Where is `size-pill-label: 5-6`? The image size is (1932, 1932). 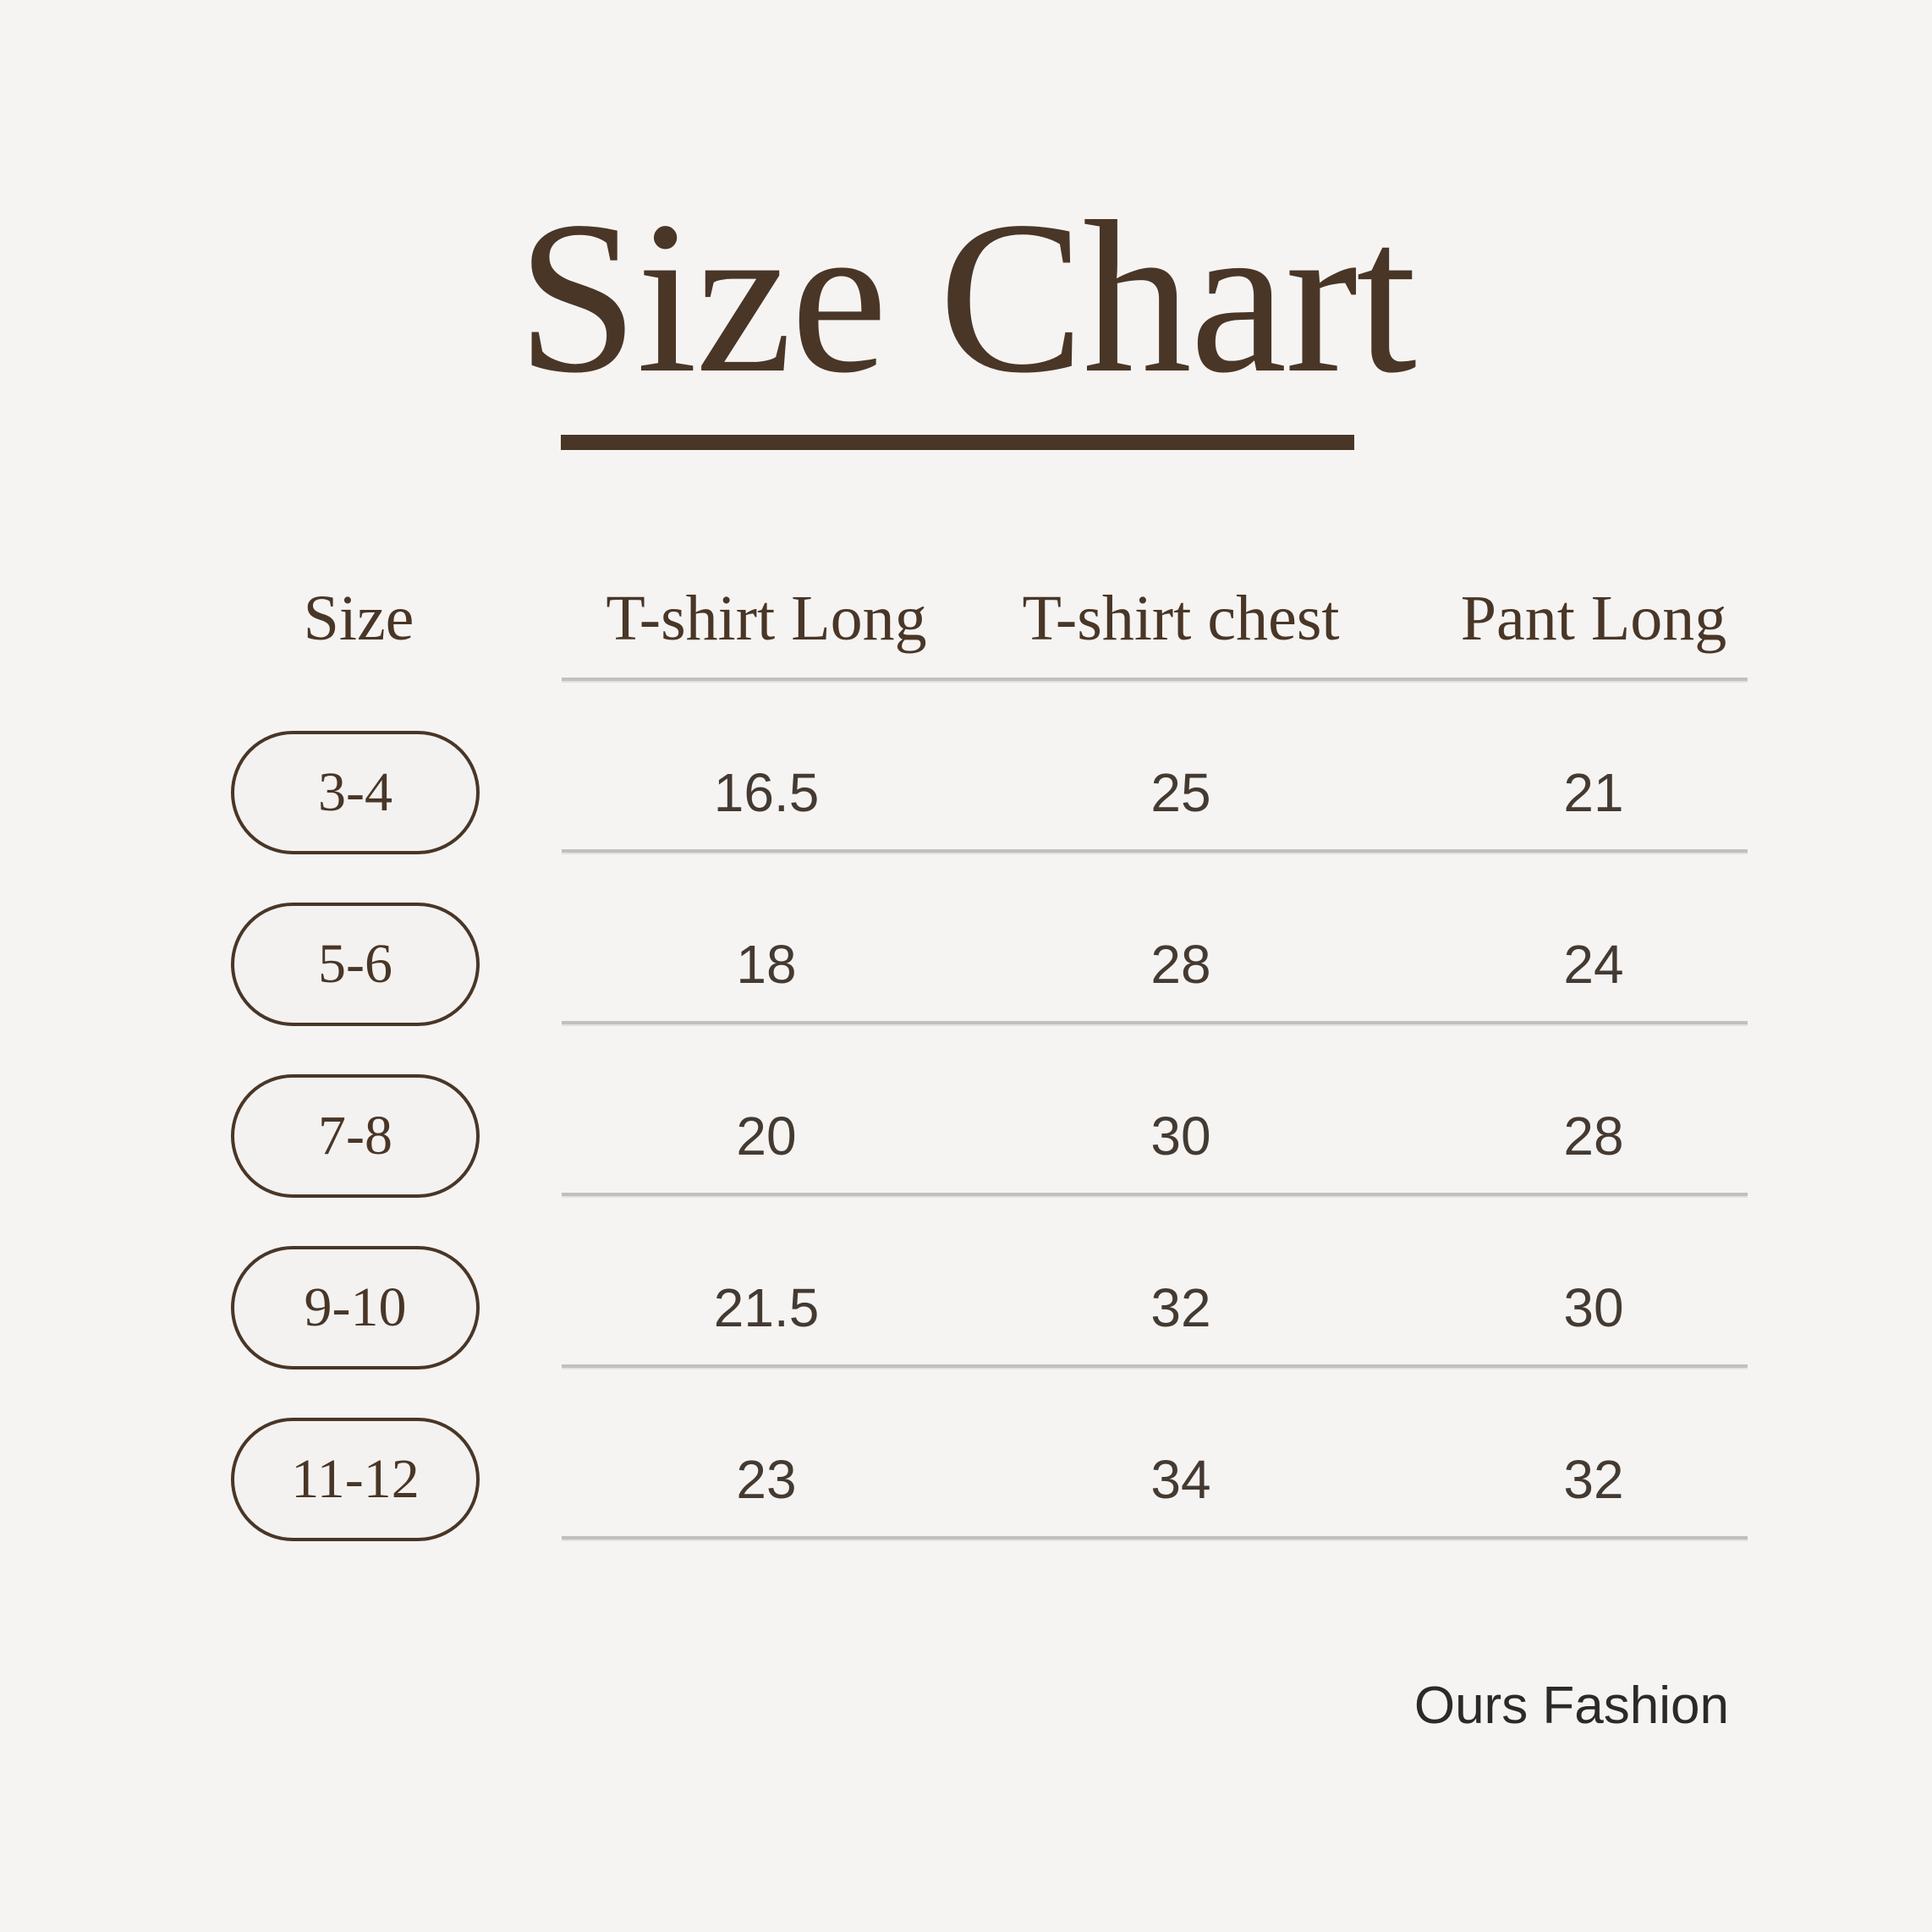
size-pill-label: 5-6 is located at coordinates (355, 964).